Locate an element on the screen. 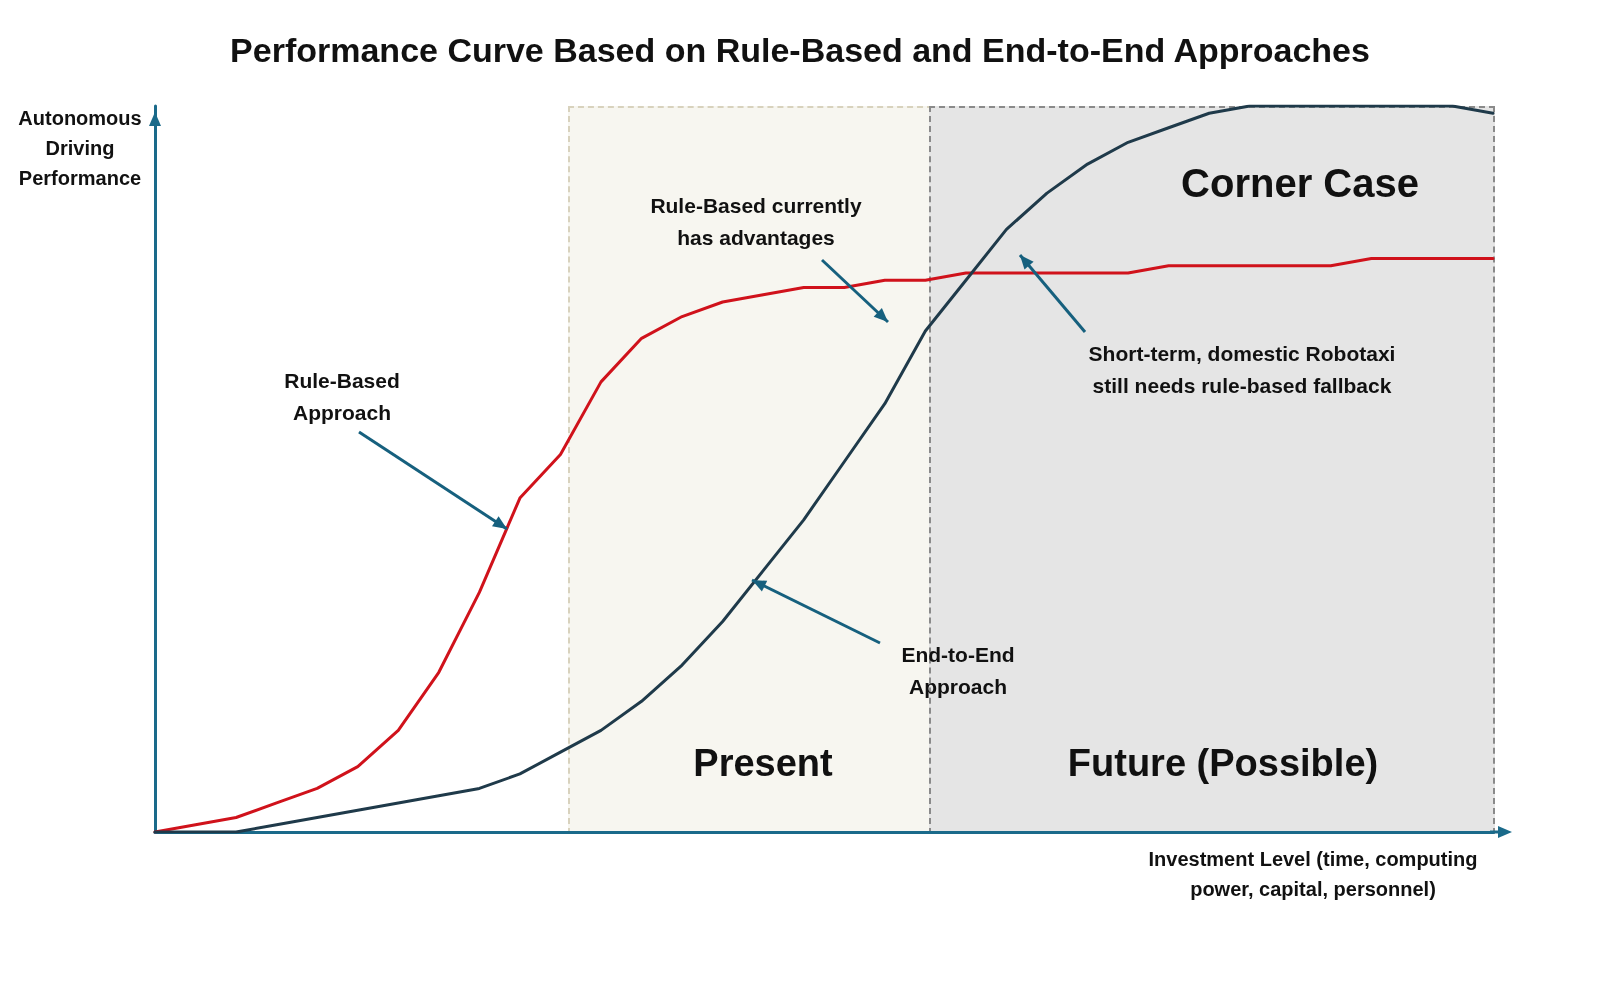  annotation: Present is located at coordinates (763, 763).